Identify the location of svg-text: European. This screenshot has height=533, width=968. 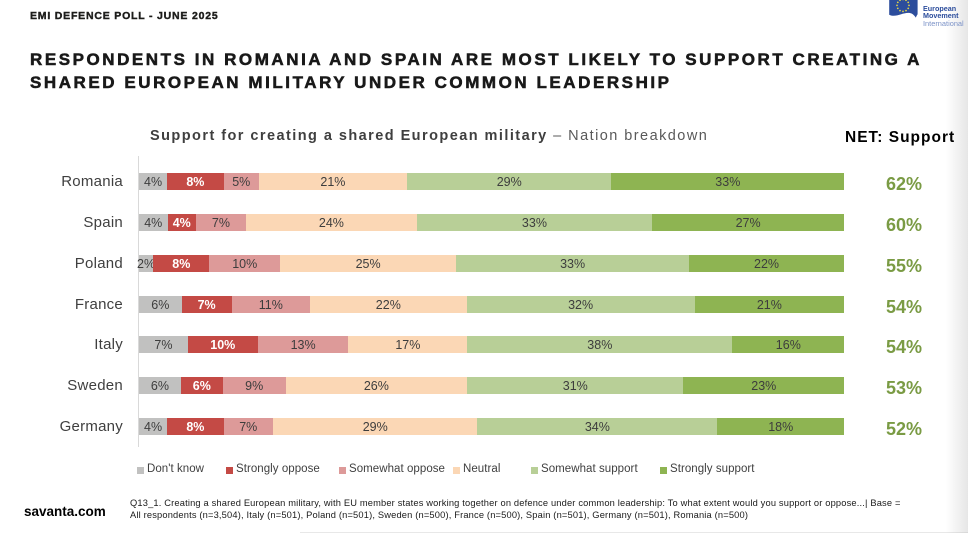
(939, 8).